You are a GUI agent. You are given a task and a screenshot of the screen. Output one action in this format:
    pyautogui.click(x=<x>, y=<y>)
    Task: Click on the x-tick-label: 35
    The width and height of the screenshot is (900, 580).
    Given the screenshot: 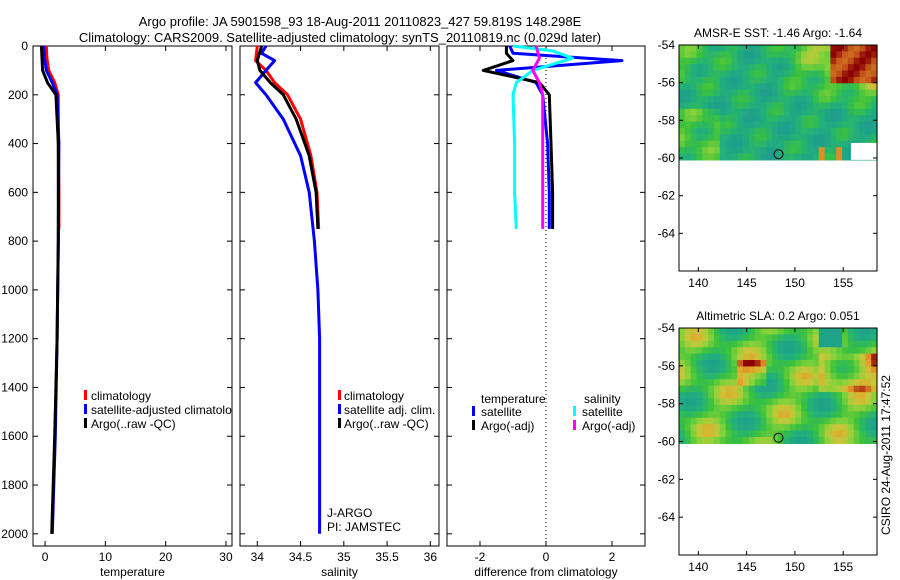 What is the action you would take?
    pyautogui.click(x=344, y=557)
    